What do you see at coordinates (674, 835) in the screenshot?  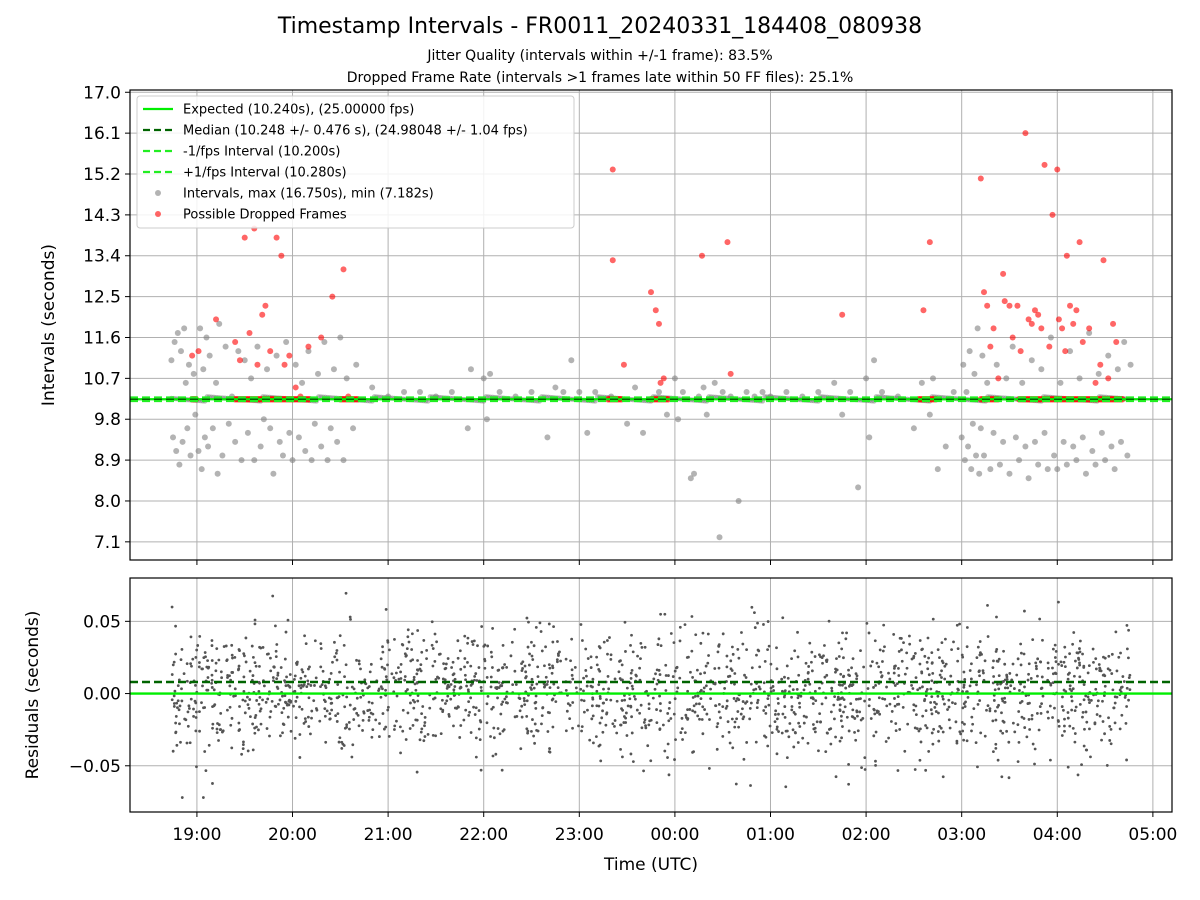 I see `x-tick-label: 00:00` at bounding box center [674, 835].